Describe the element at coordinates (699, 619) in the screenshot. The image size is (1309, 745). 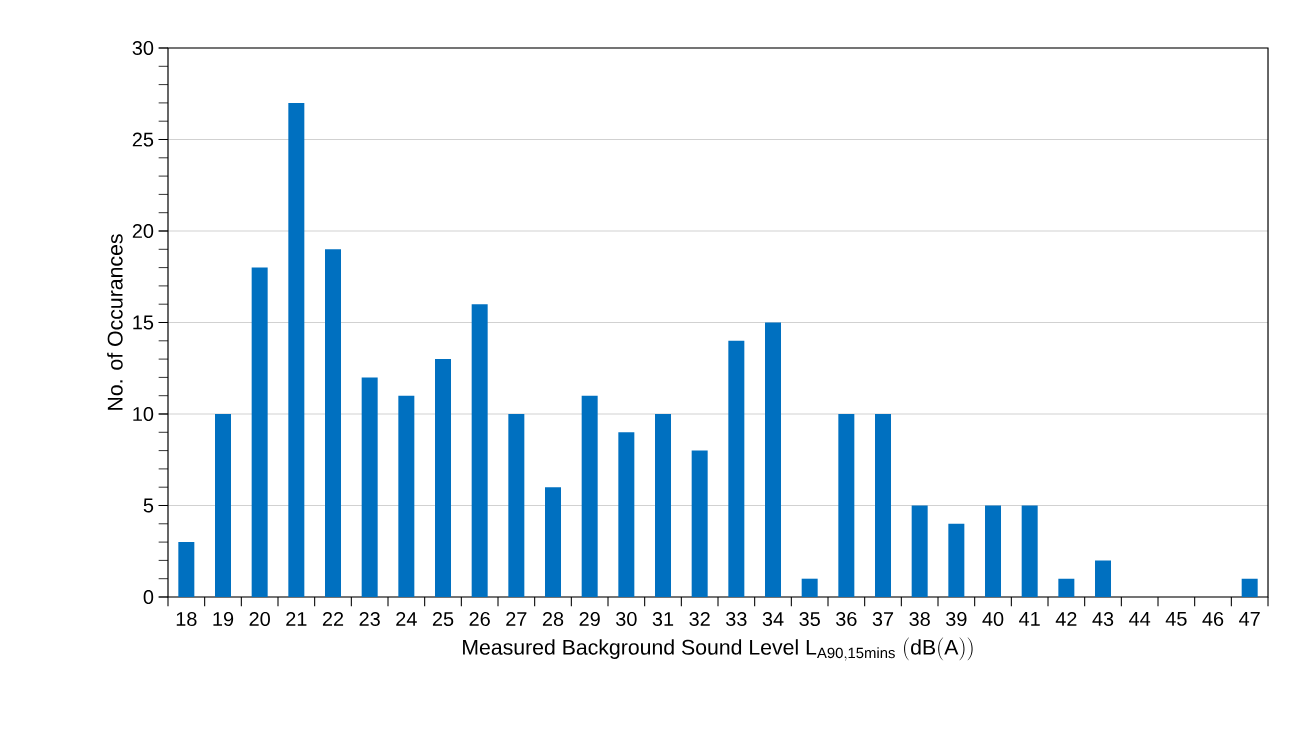
I see `x-tick-label: 32` at that location.